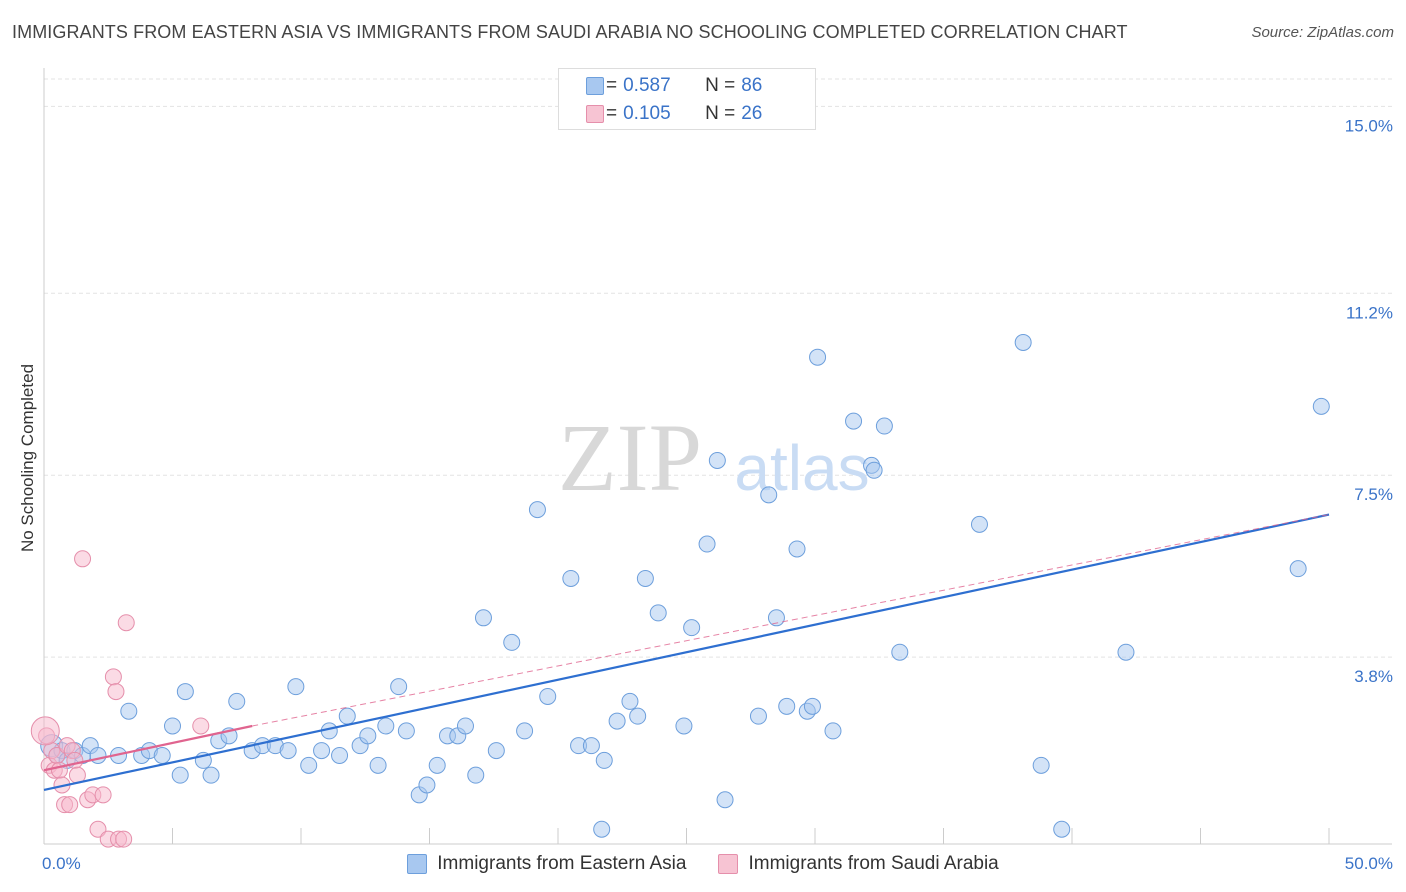 Image resolution: width=1406 pixels, height=892 pixels. Describe the element at coordinates (1322, 32) in the screenshot. I see `source-label: Source: ZipAtlas.com` at that location.